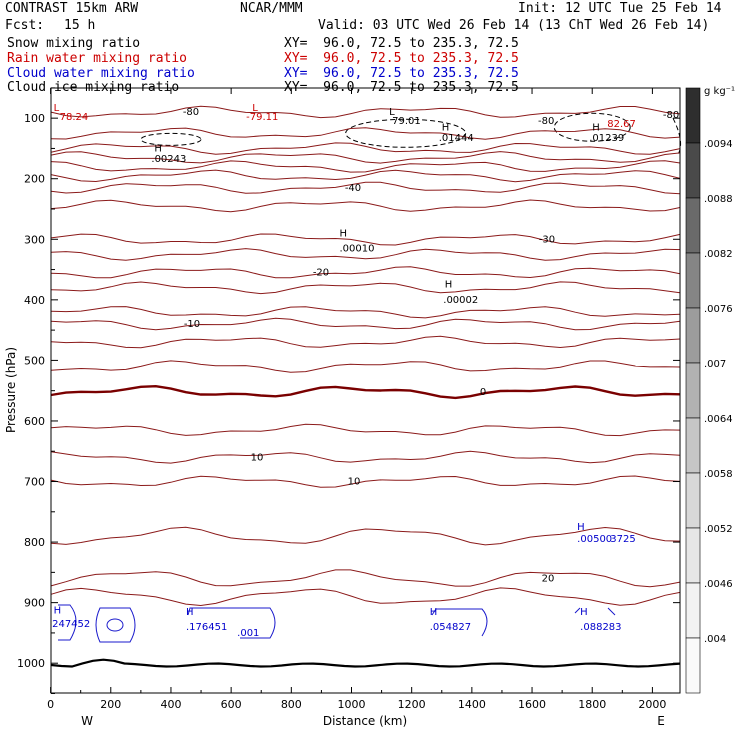 The image size is (740, 740). What do you see at coordinates (262, 117) in the screenshot?
I see `extremum-value: -79.11` at bounding box center [262, 117].